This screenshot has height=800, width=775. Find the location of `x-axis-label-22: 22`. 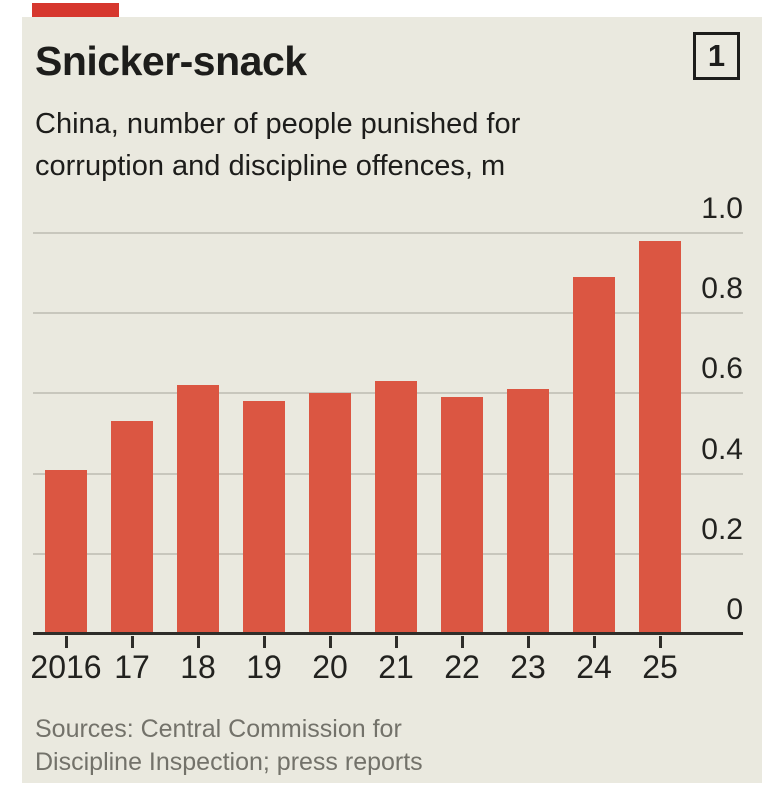

x-axis-label-22: 22 is located at coordinates (462, 667).